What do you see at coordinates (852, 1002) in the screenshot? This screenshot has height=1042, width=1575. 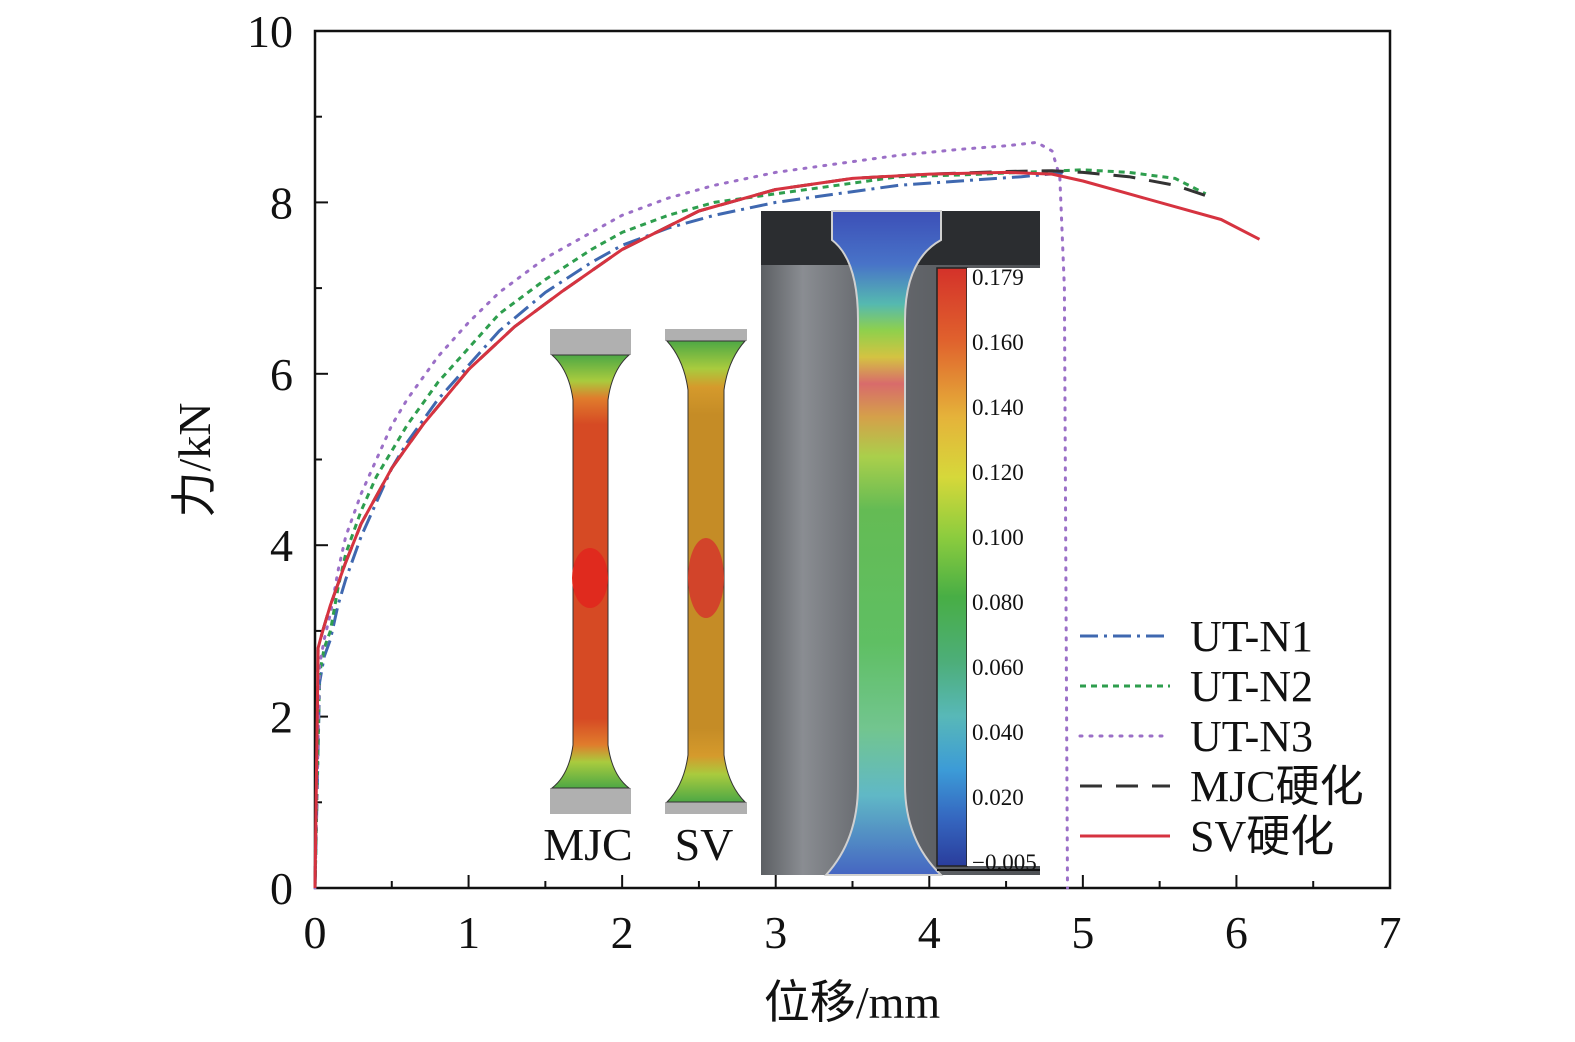 I see `x-axis-label: 位移/mm` at bounding box center [852, 1002].